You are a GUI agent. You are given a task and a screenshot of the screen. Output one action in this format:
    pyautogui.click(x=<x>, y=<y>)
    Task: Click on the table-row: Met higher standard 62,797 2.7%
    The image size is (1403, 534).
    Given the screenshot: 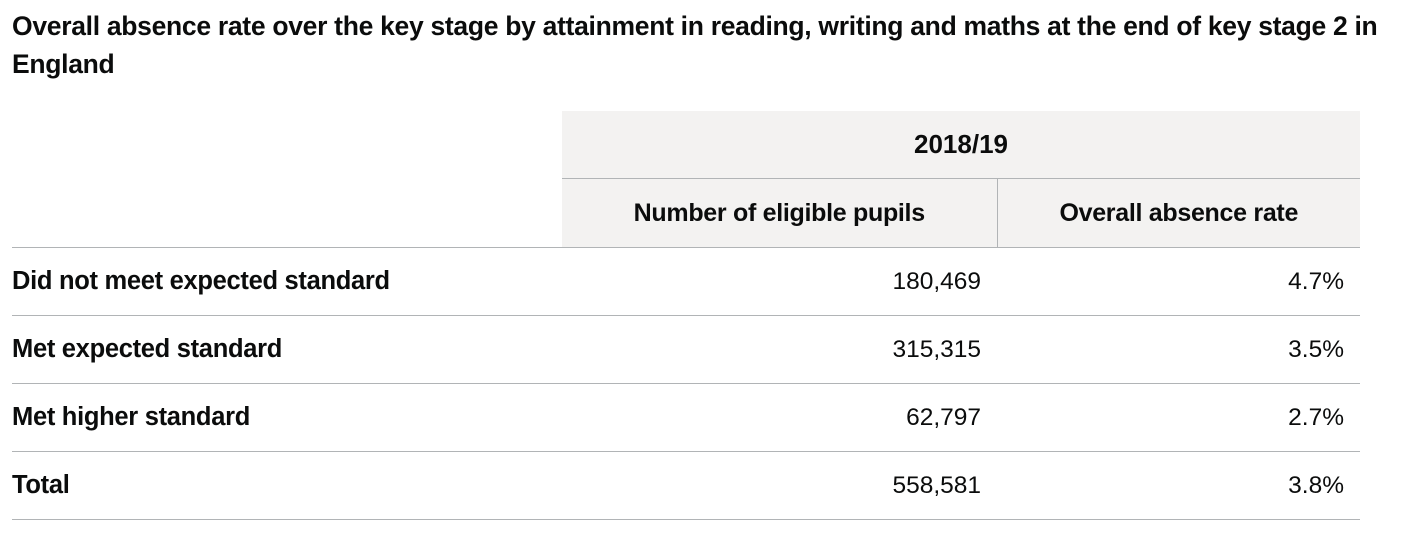 What is the action you would take?
    pyautogui.click(x=686, y=417)
    